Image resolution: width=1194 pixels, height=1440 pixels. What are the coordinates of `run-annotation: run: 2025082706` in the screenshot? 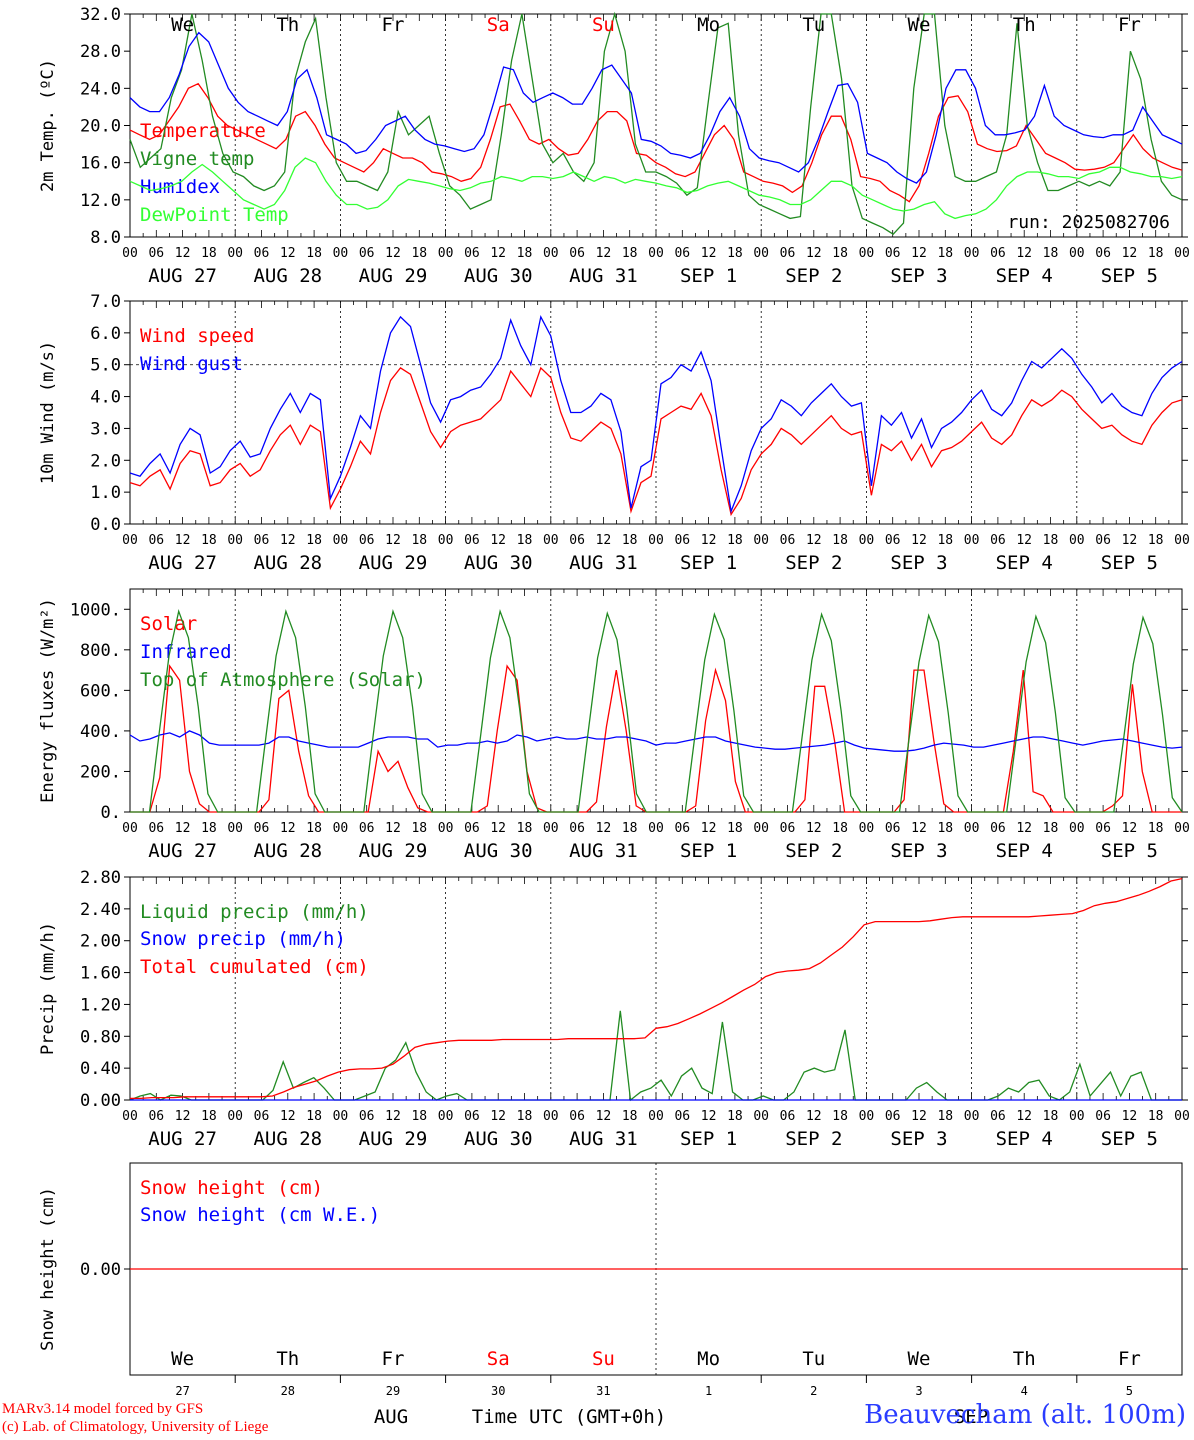 It's located at (1088, 222).